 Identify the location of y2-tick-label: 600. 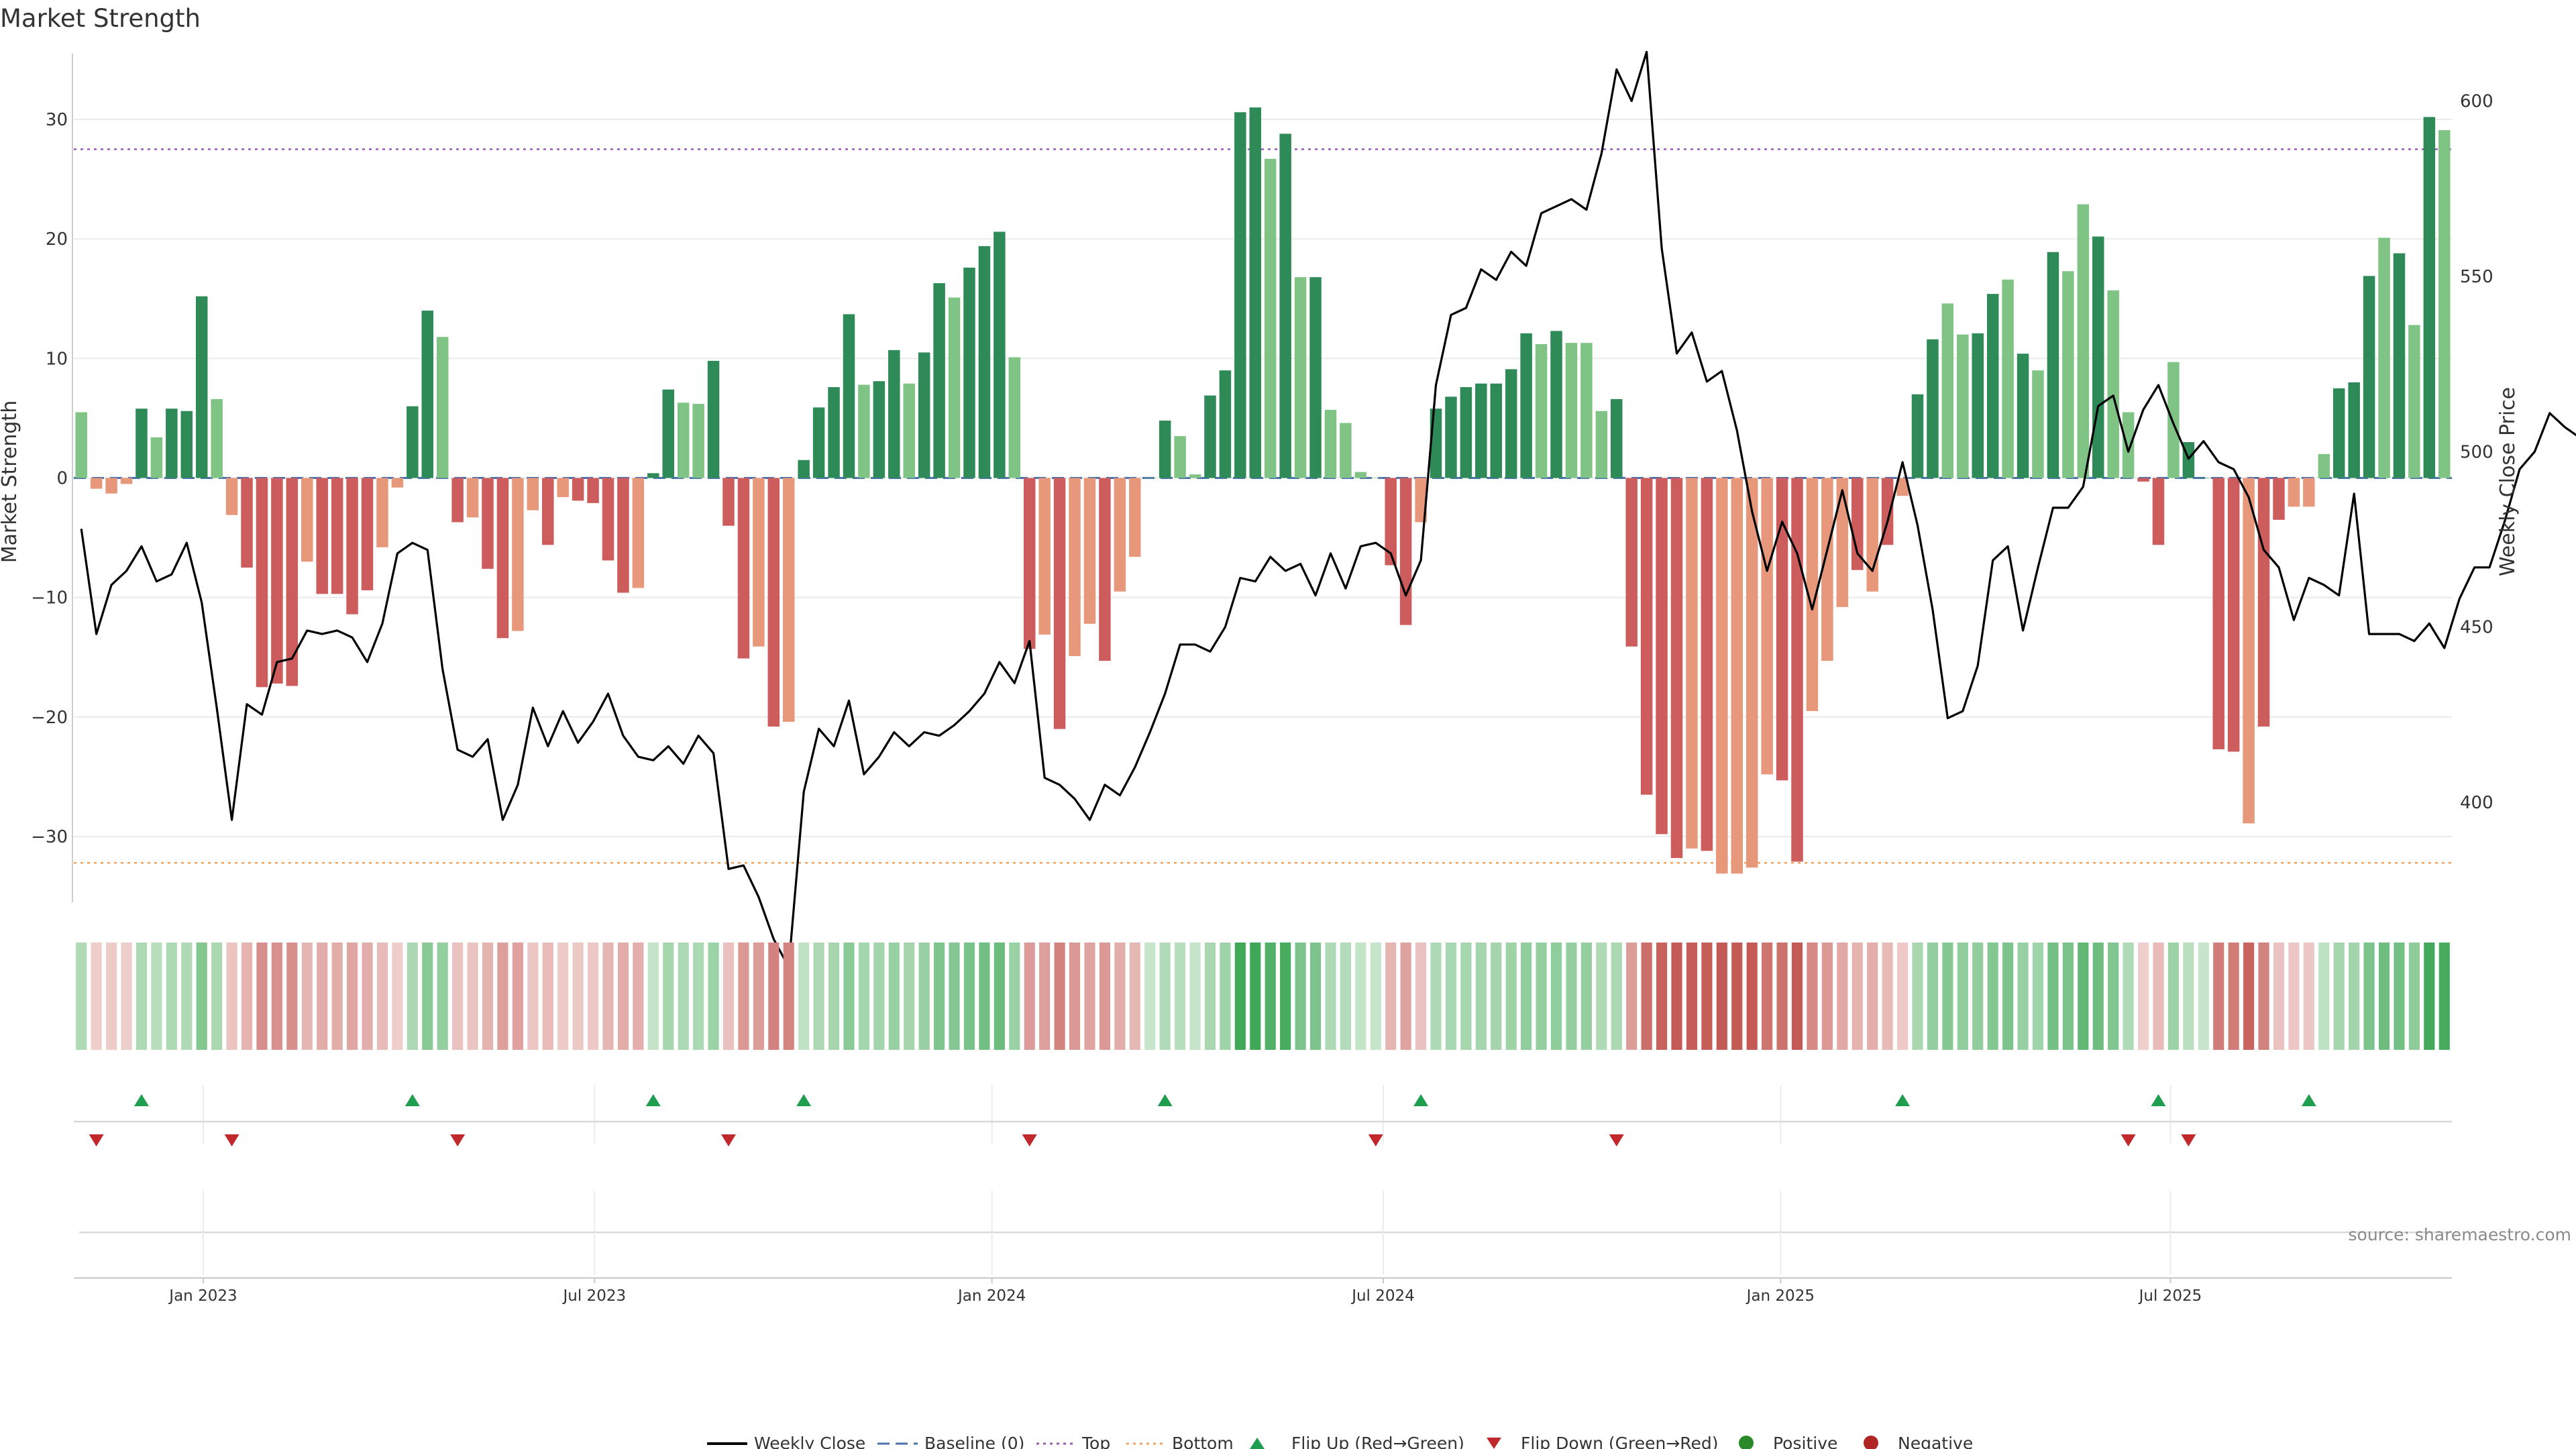
(2476, 102).